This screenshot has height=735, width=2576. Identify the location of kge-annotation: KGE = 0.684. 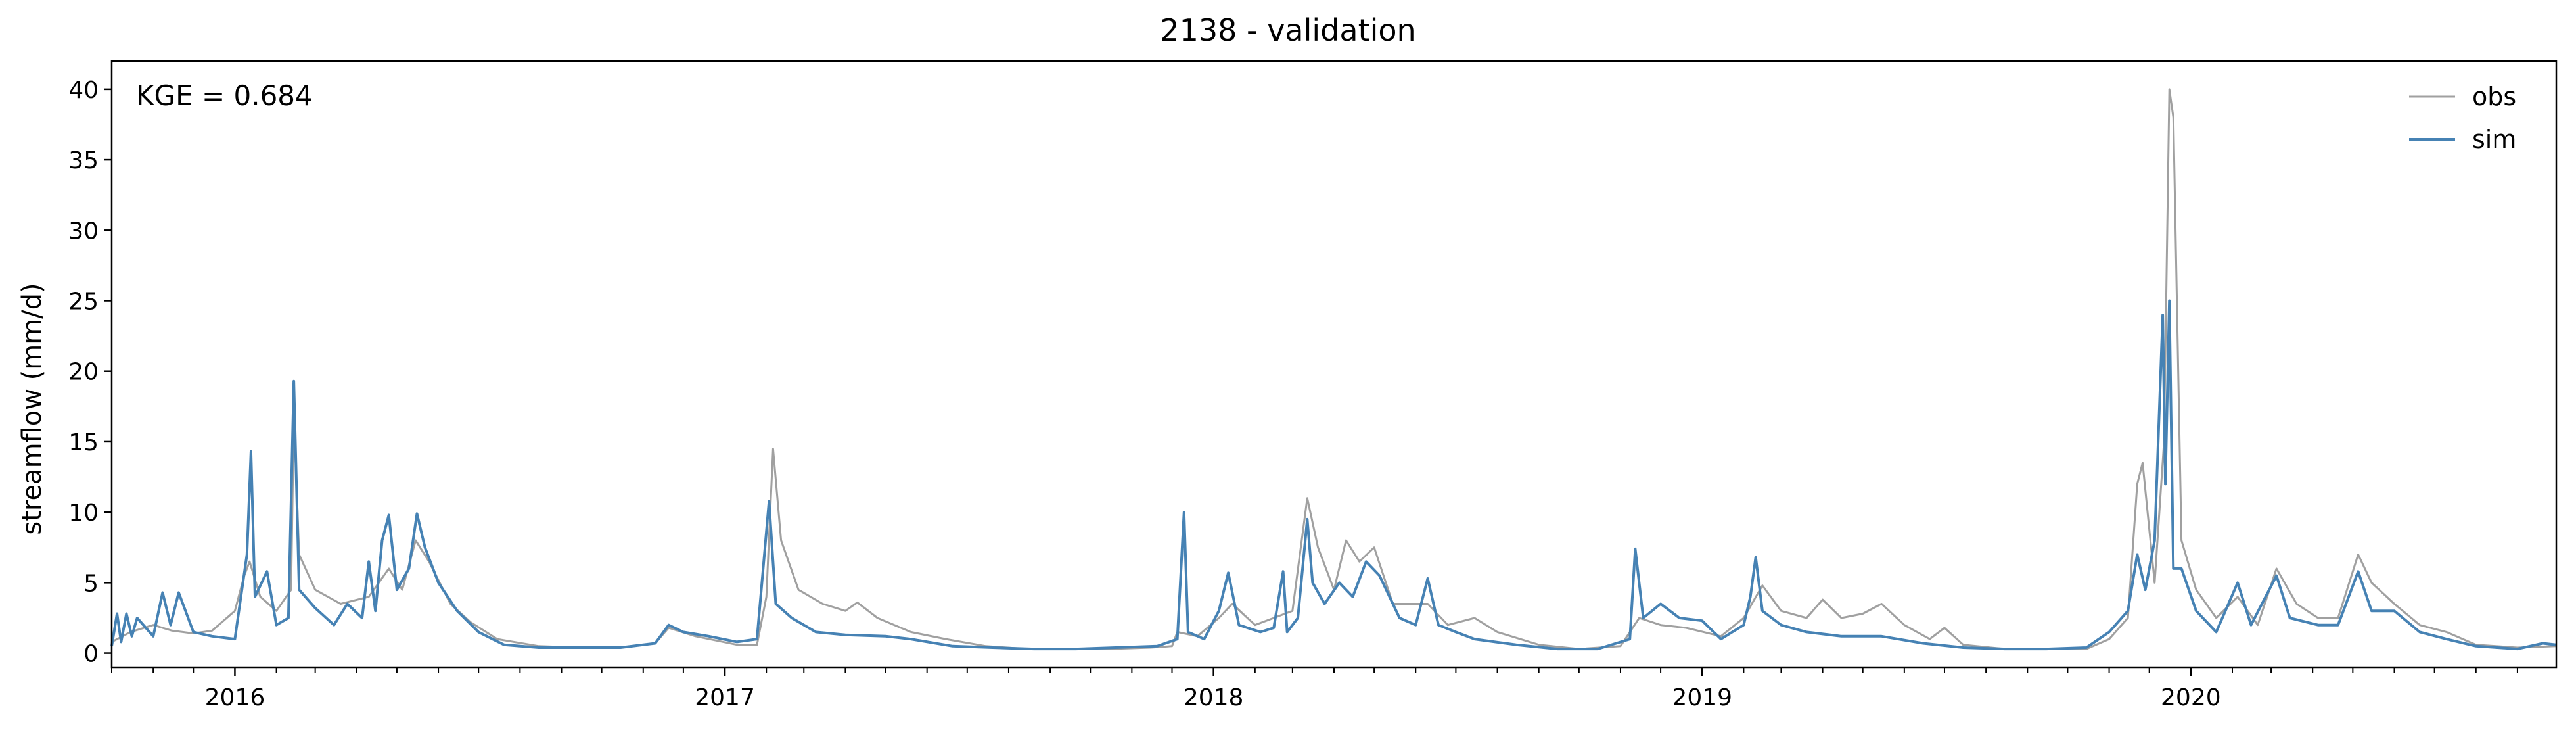
(225, 96).